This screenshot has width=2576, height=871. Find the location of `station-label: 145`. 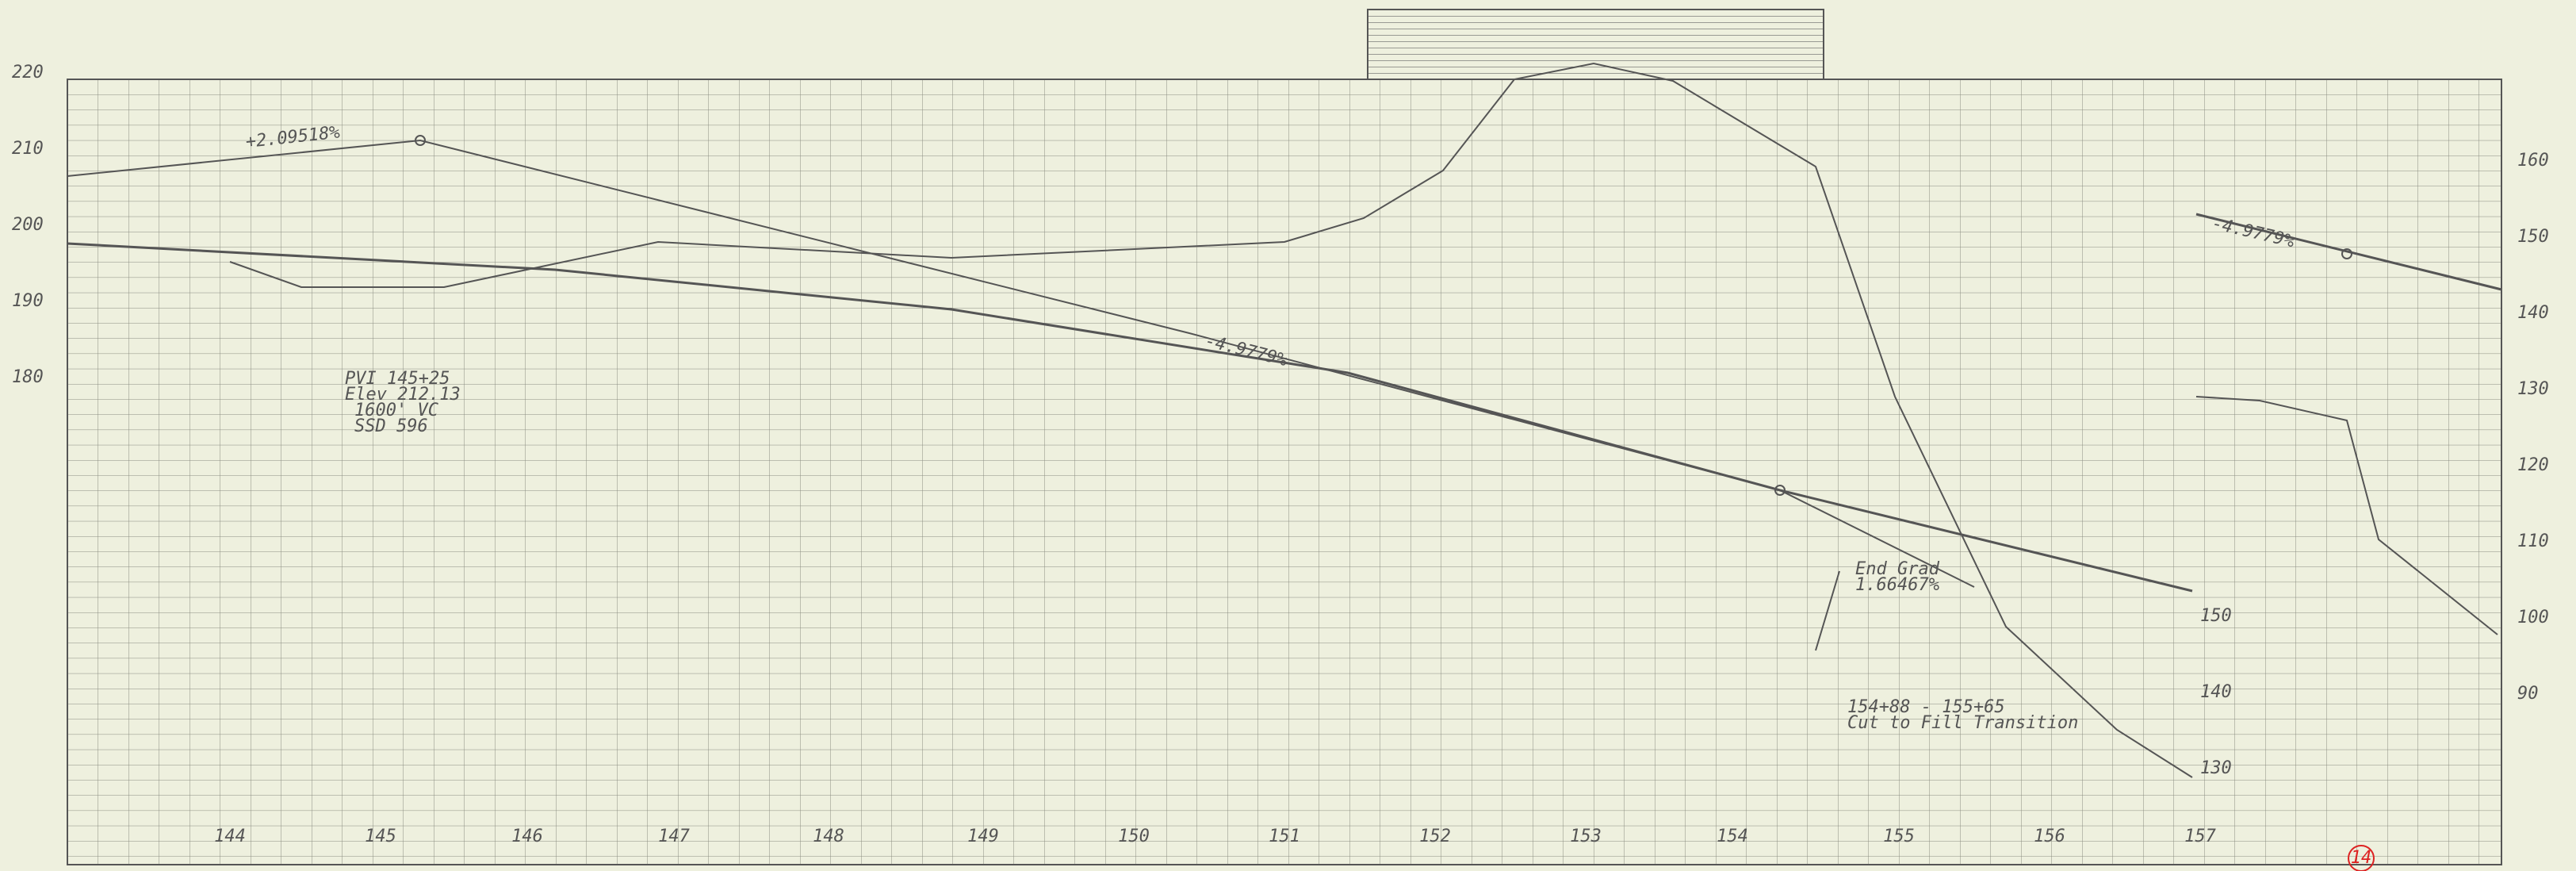

station-label: 145 is located at coordinates (380, 836).